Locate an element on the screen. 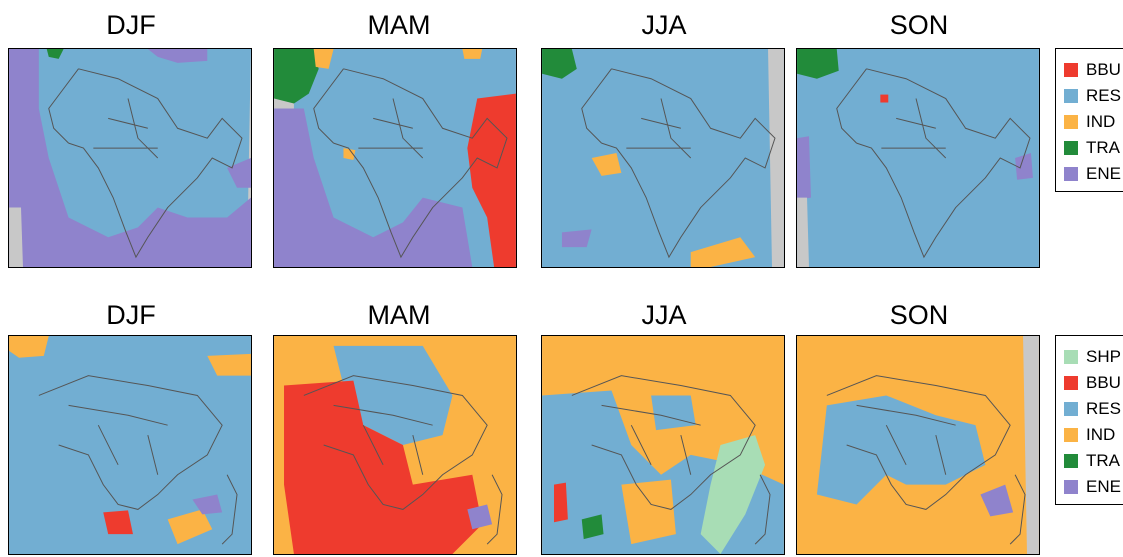  map-panel-south-asia-djf is located at coordinates (130, 158).